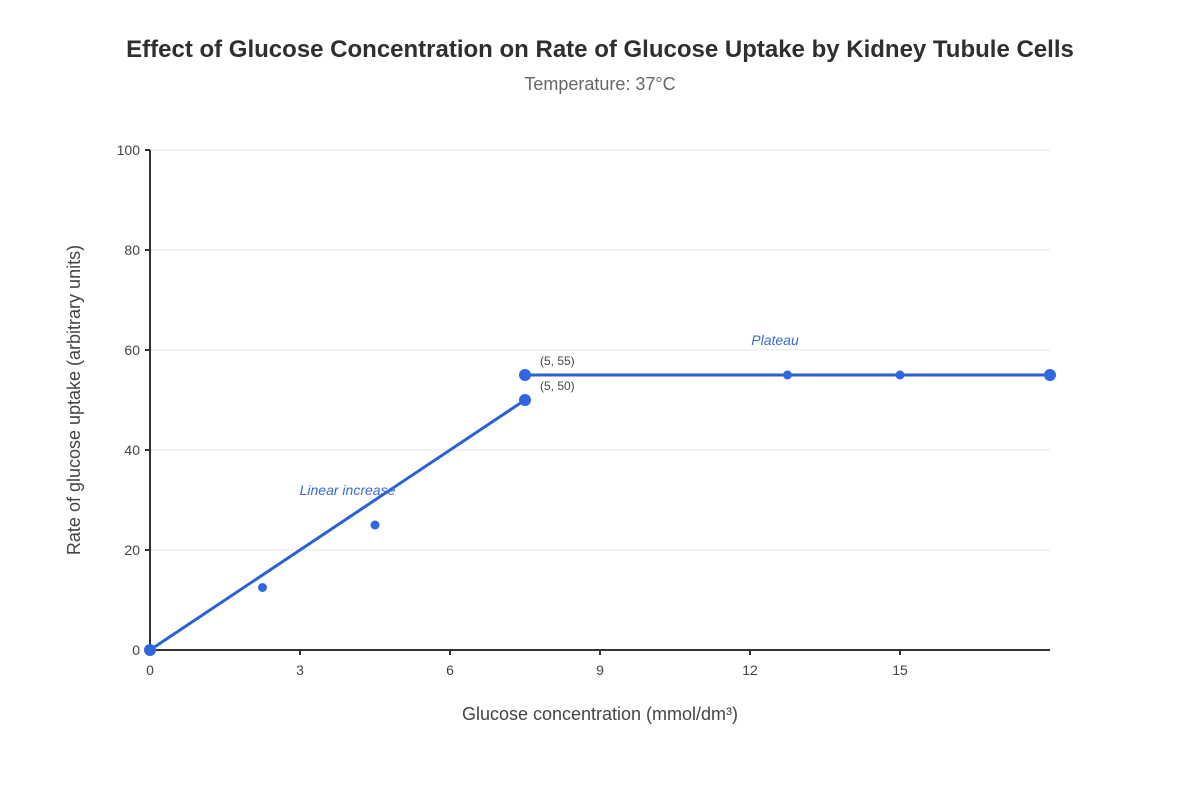  What do you see at coordinates (600, 84) in the screenshot?
I see `chart-subtitle: Temperature: 37°C` at bounding box center [600, 84].